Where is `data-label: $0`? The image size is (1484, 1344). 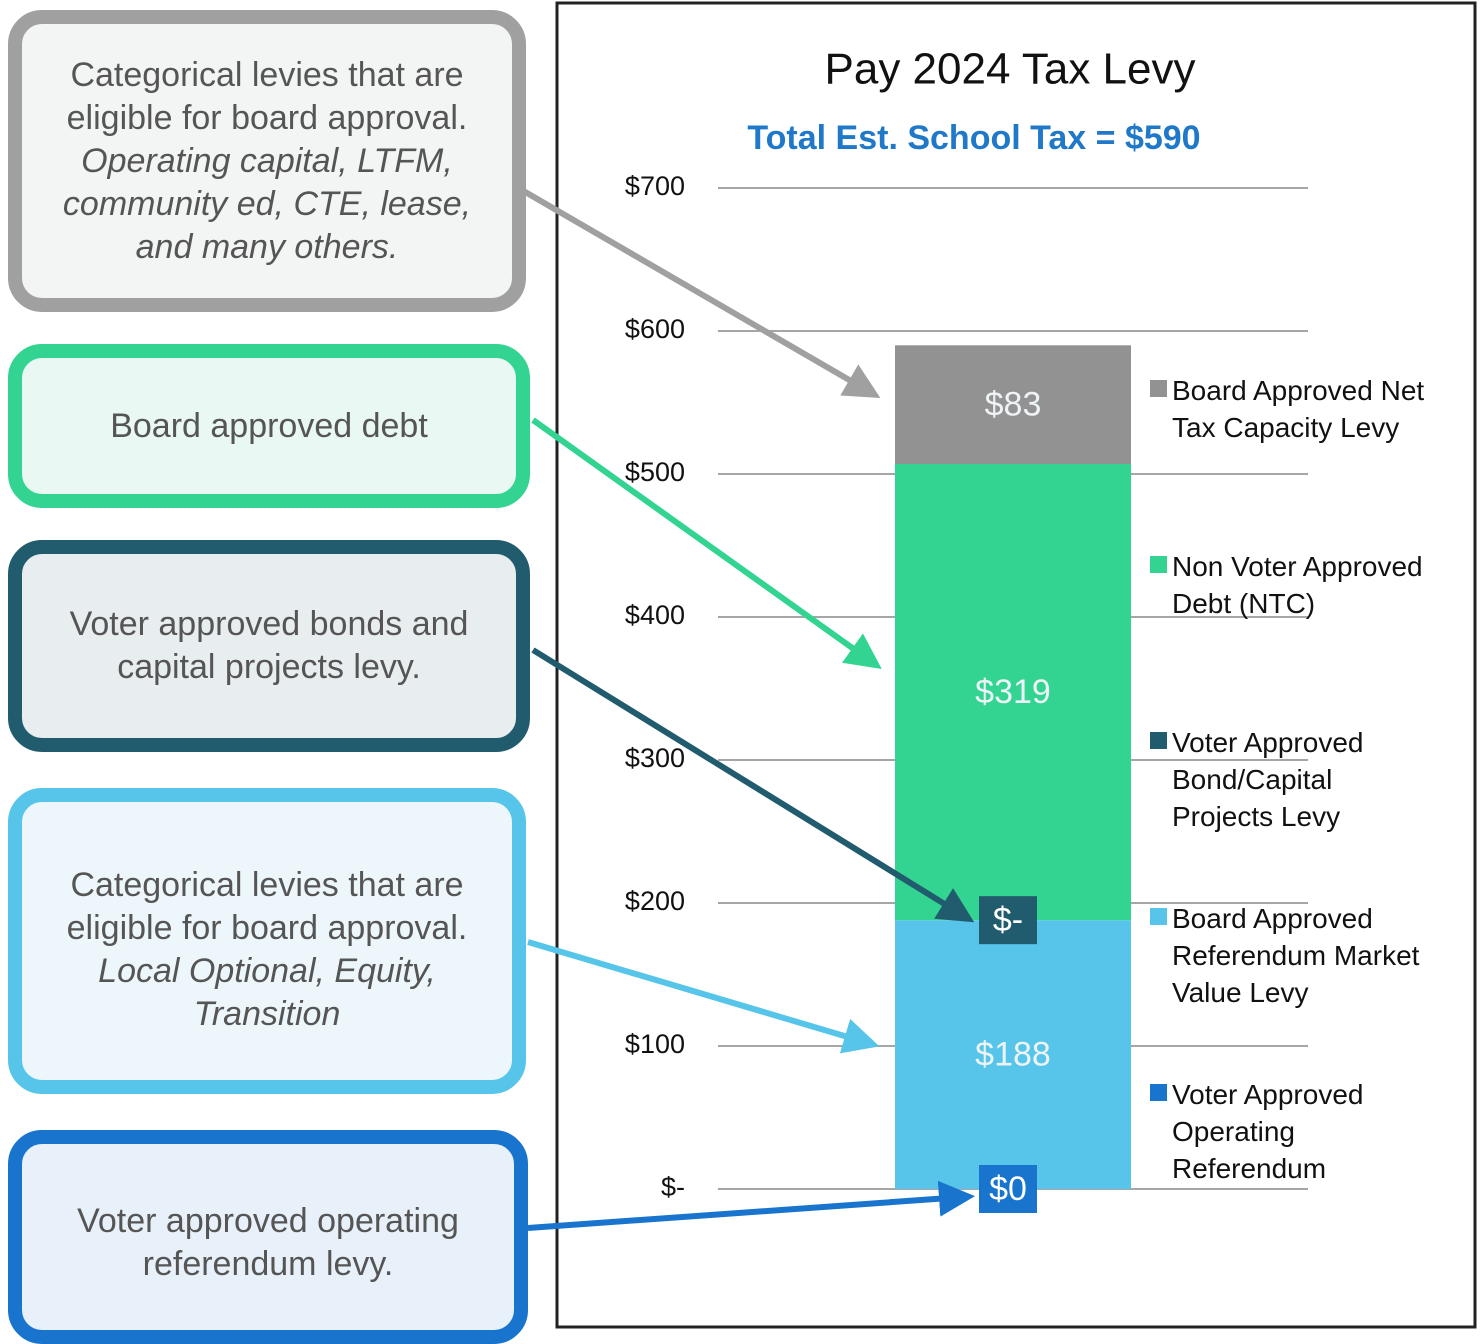
data-label: $0 is located at coordinates (1008, 1189).